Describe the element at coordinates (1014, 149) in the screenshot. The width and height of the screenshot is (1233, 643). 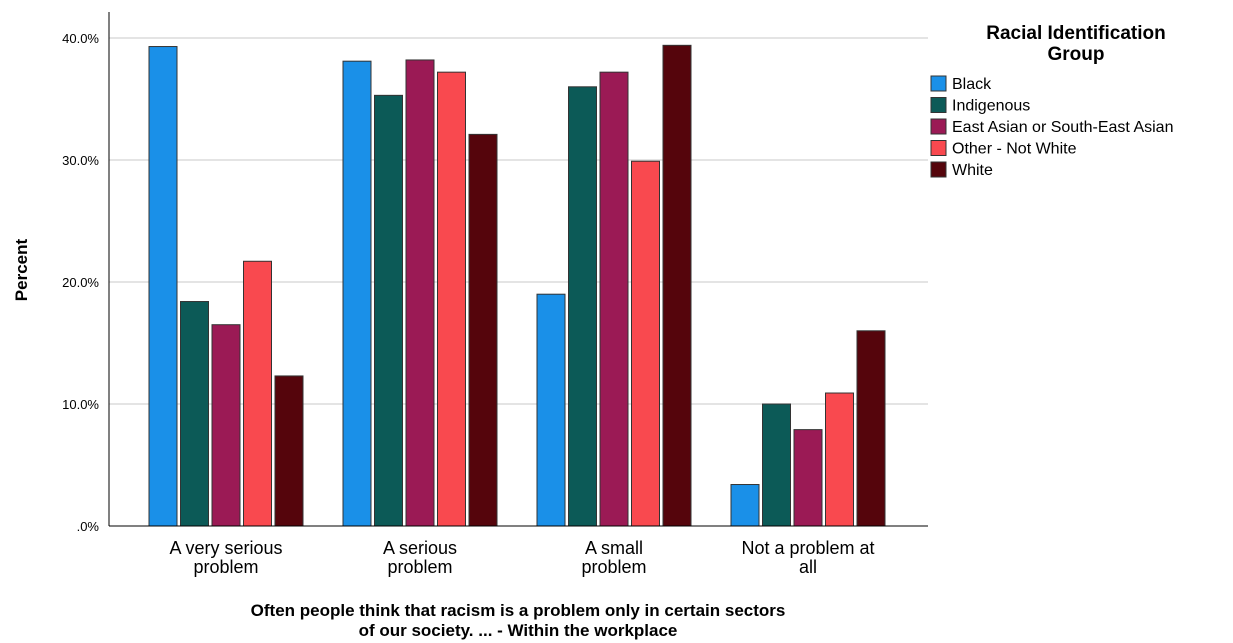
I see `legend-label: Other - Not White` at that location.